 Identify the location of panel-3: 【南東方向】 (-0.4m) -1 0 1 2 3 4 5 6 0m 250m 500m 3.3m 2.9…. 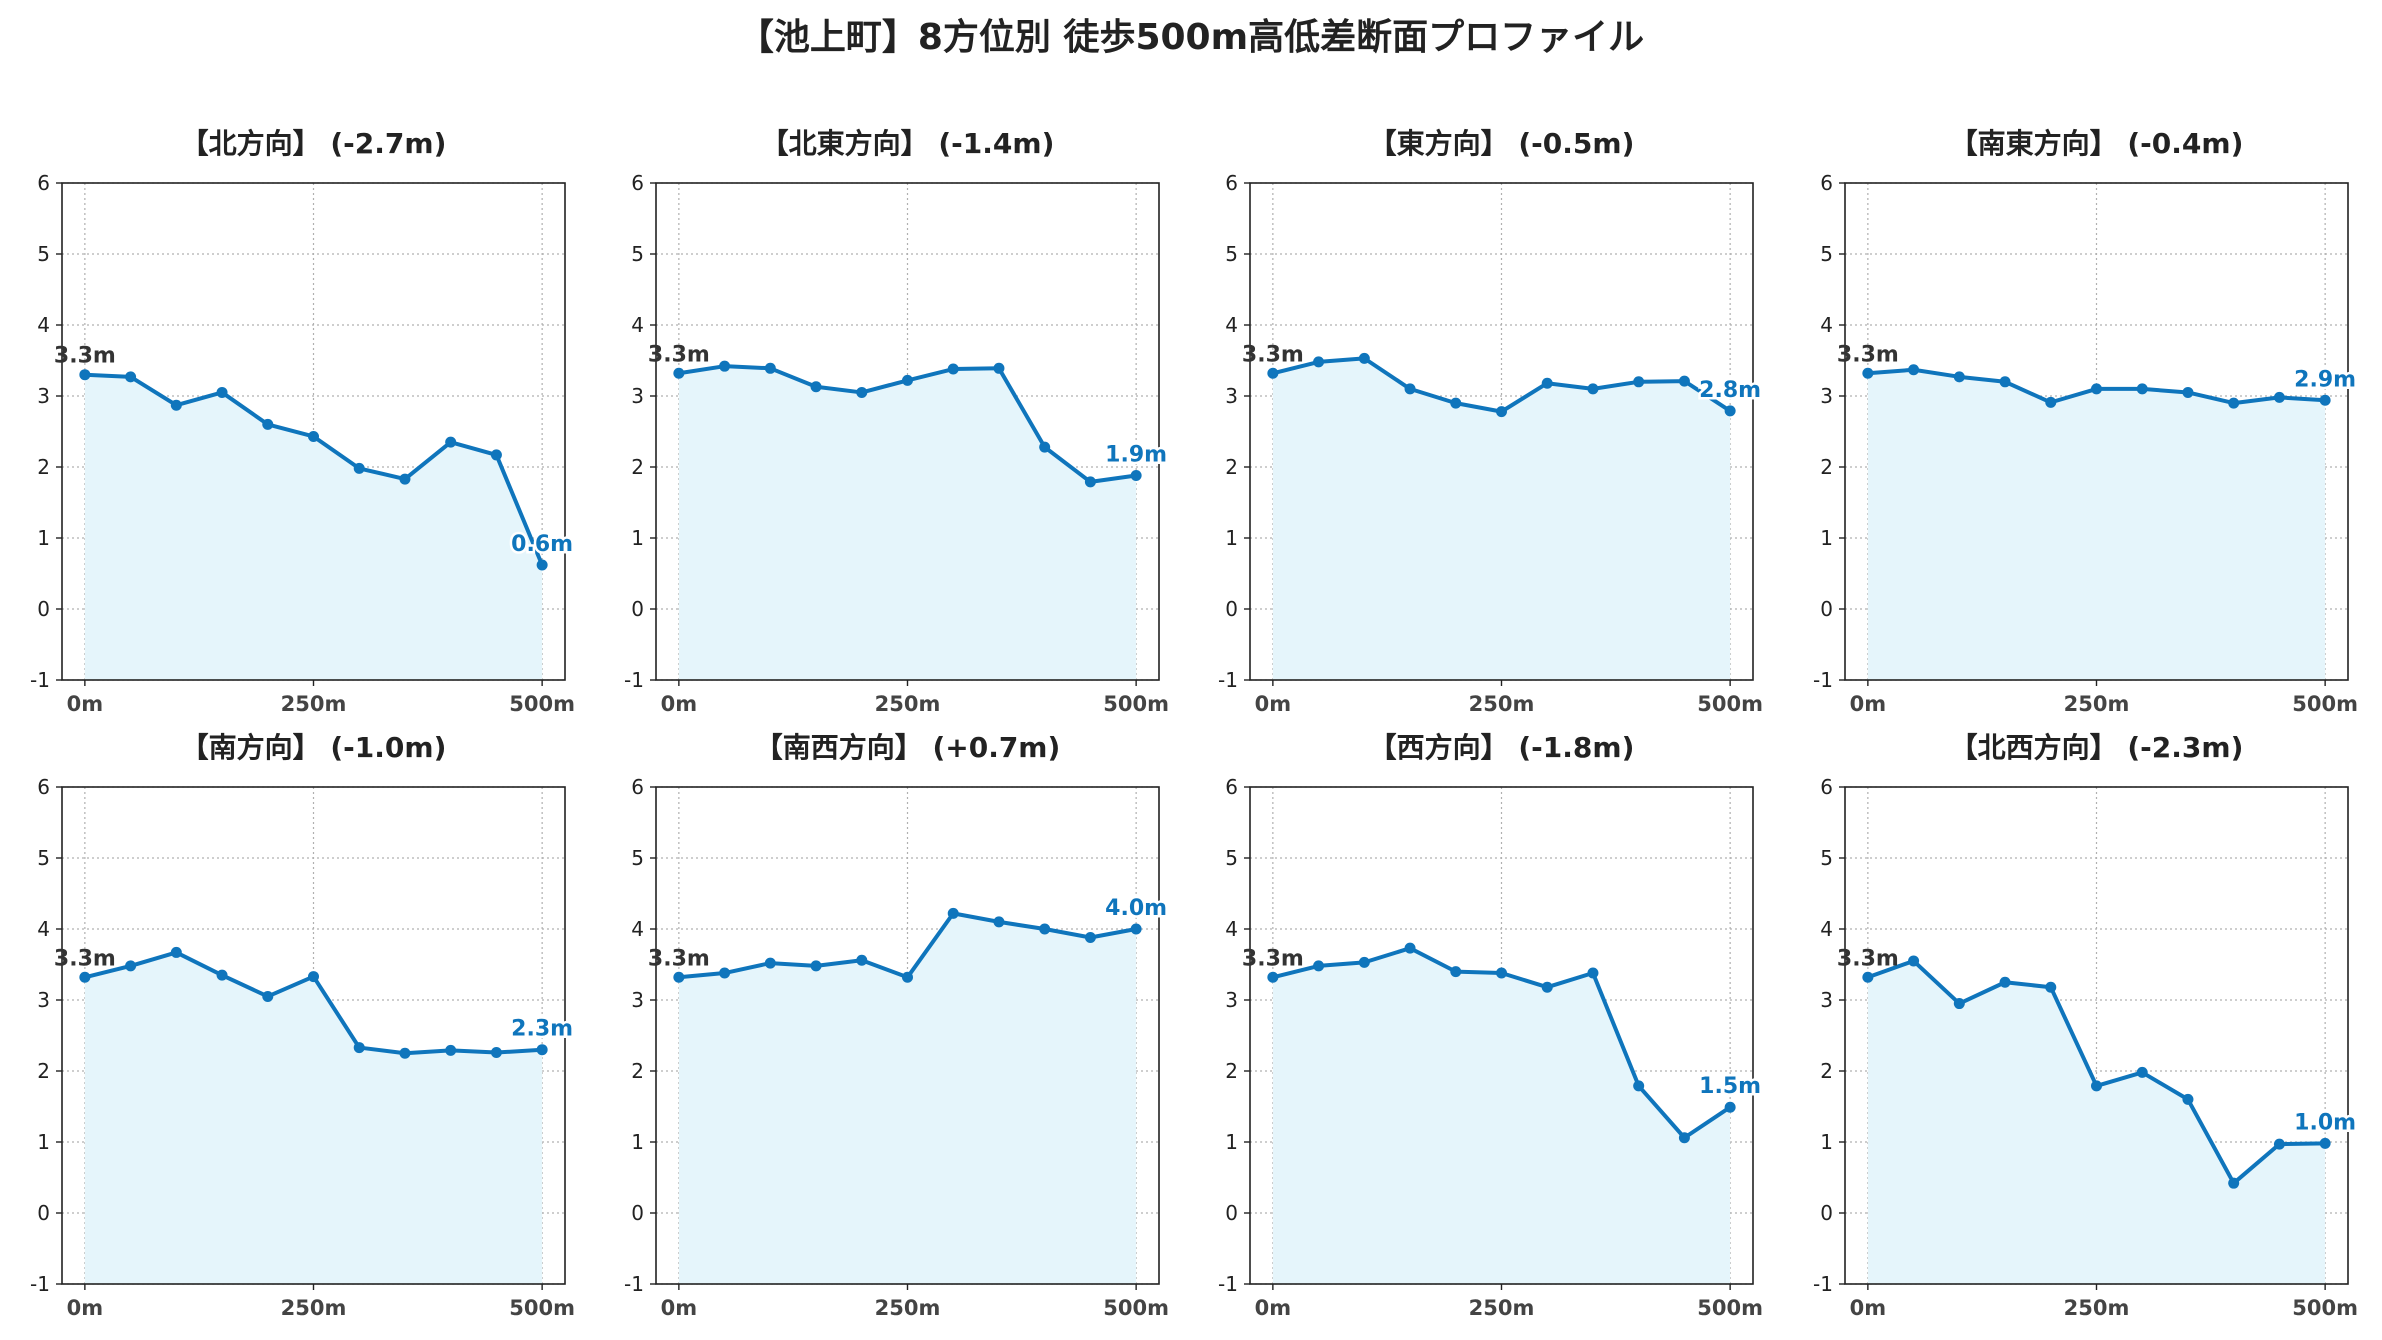
(2086, 421).